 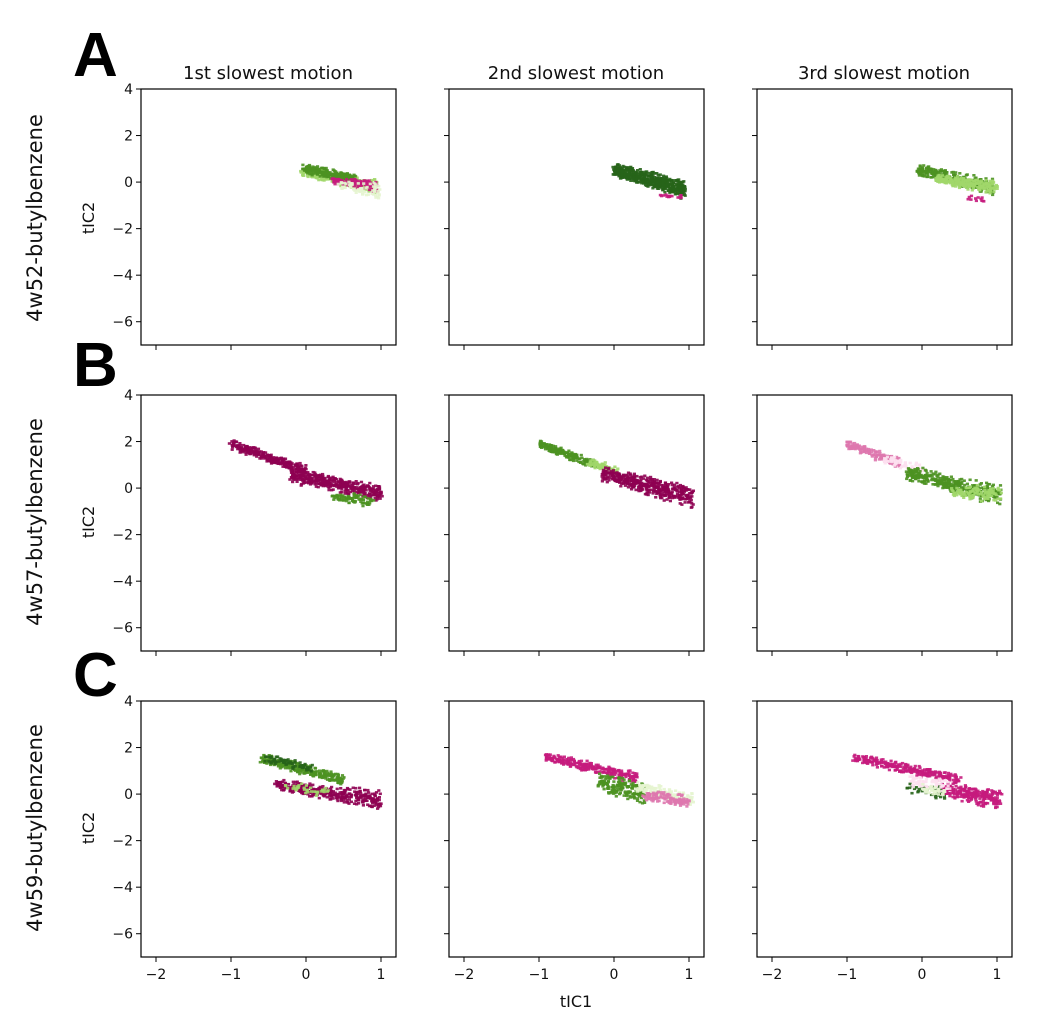 What do you see at coordinates (122, 323) in the screenshot?
I see `y-tick-label: −6` at bounding box center [122, 323].